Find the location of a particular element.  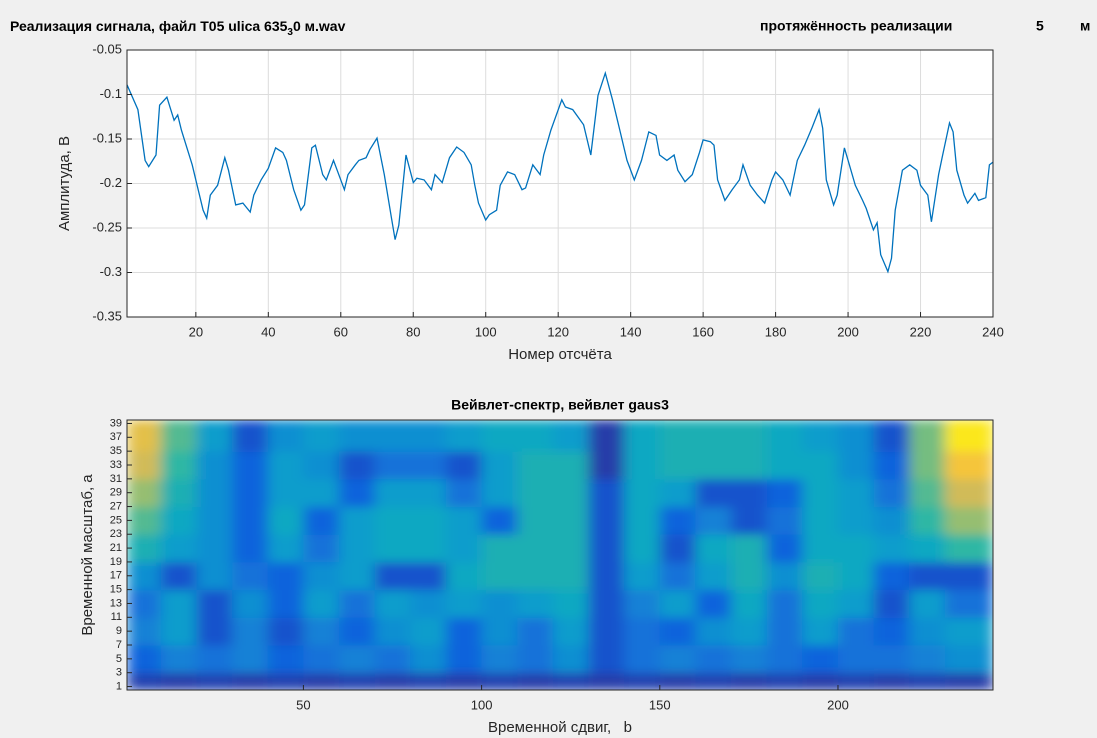

length-value: 5 is located at coordinates (1040, 26).